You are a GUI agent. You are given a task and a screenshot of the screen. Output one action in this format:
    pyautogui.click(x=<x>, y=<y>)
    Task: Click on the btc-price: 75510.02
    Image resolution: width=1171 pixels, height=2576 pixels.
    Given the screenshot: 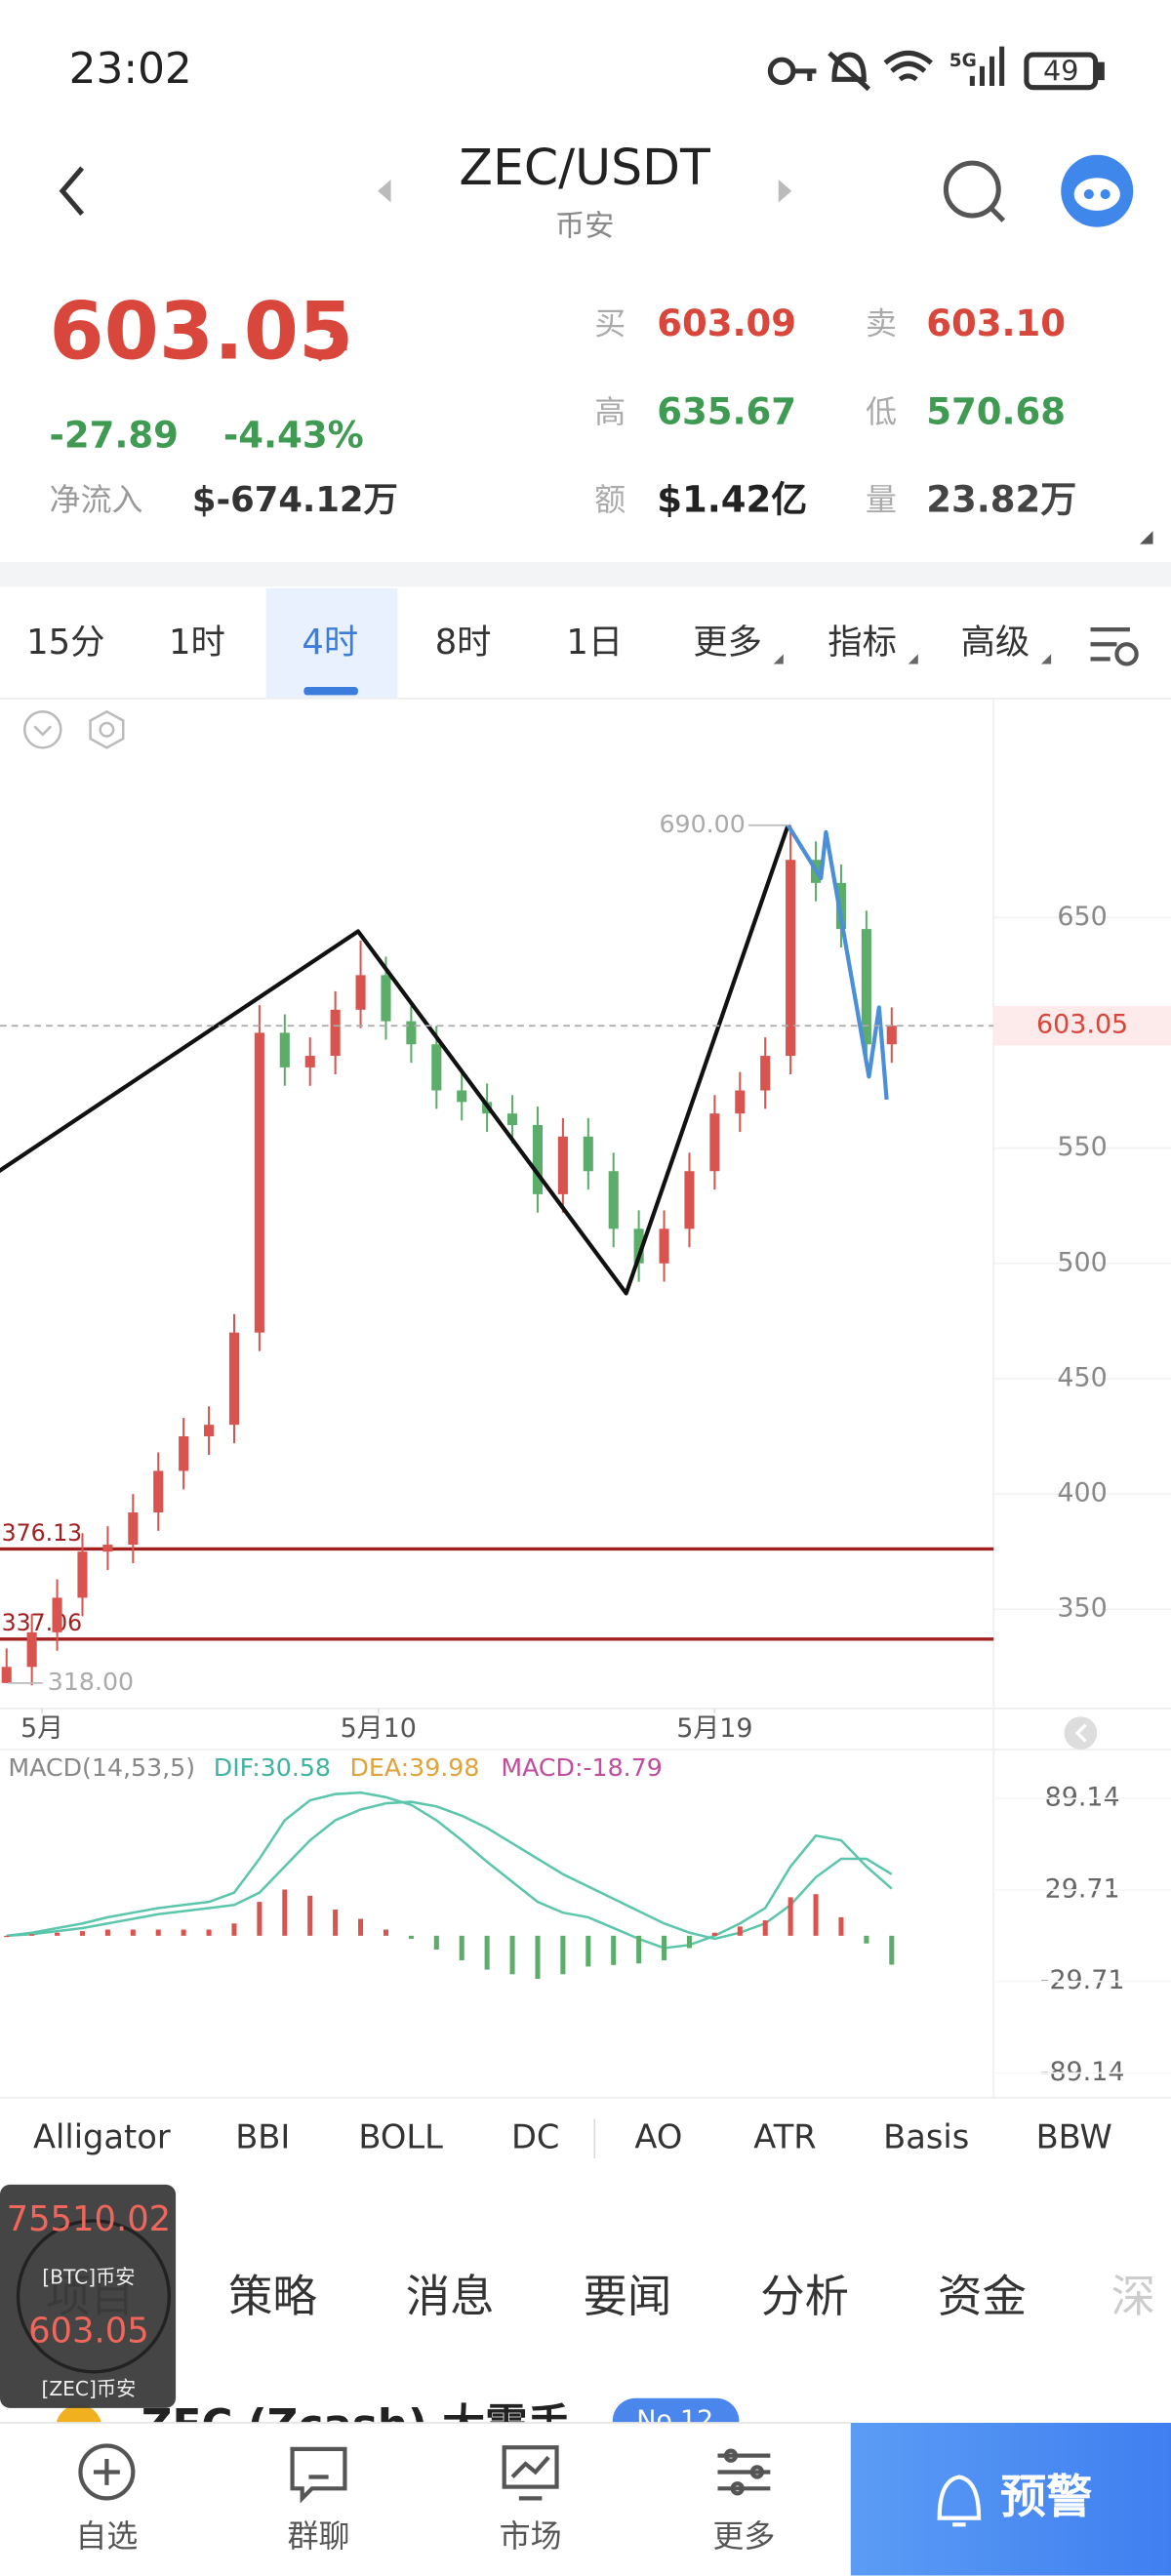 What is the action you would take?
    pyautogui.click(x=89, y=2219)
    